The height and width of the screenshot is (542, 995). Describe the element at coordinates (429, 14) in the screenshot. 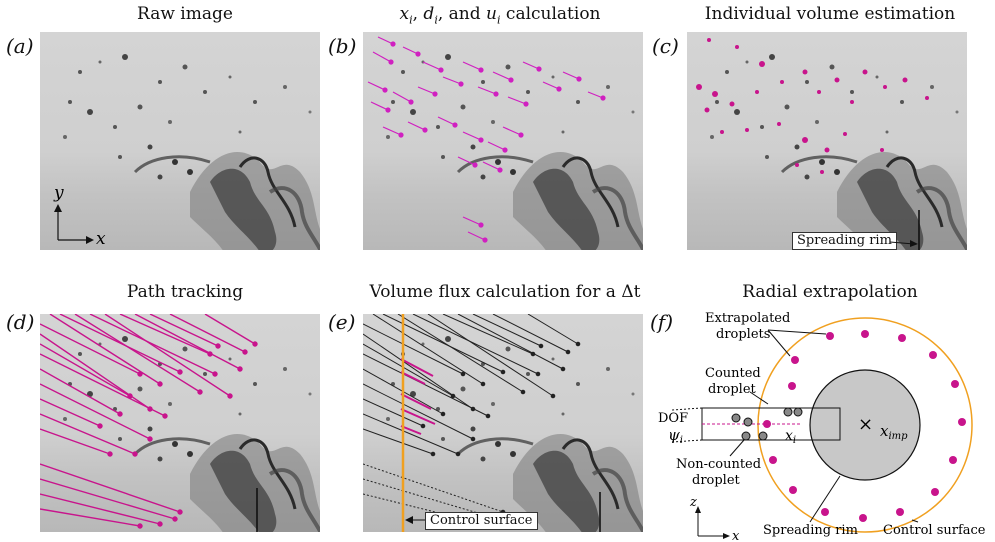

I see `b-title-d: d` at that location.